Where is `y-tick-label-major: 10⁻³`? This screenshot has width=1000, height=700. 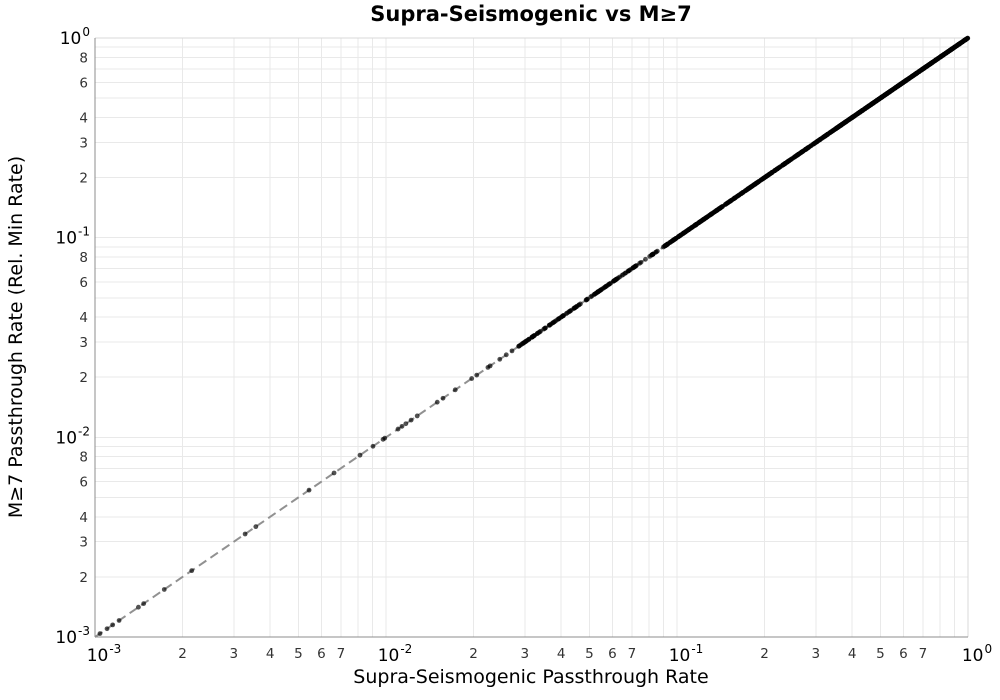
y-tick-label-major: 10⁻³ is located at coordinates (72, 636).